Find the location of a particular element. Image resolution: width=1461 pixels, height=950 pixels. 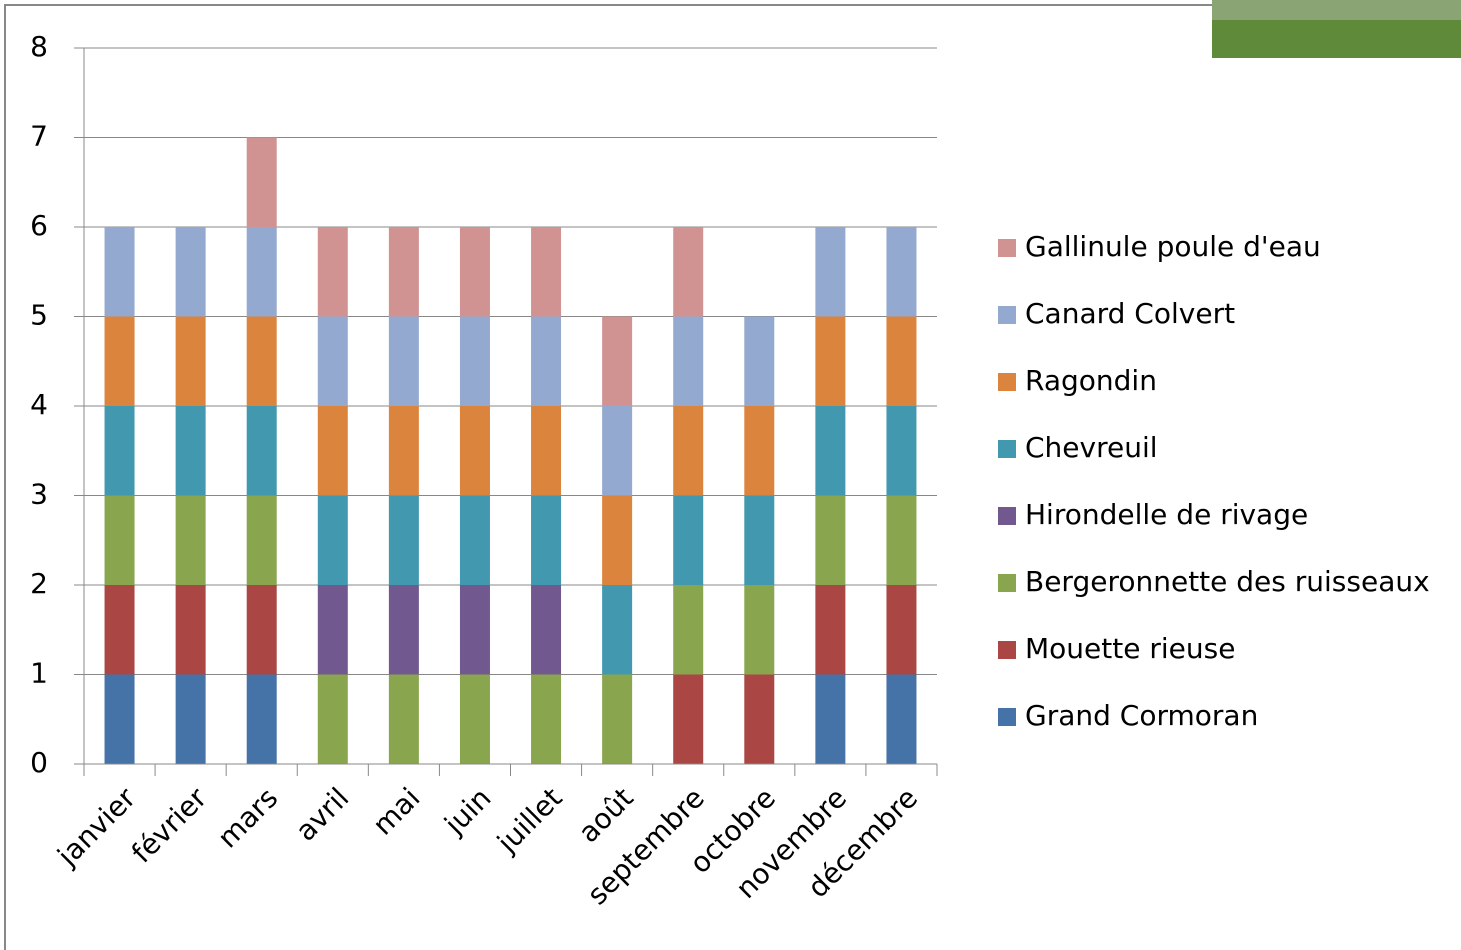

legend-label: Ragondin is located at coordinates (1091, 380).